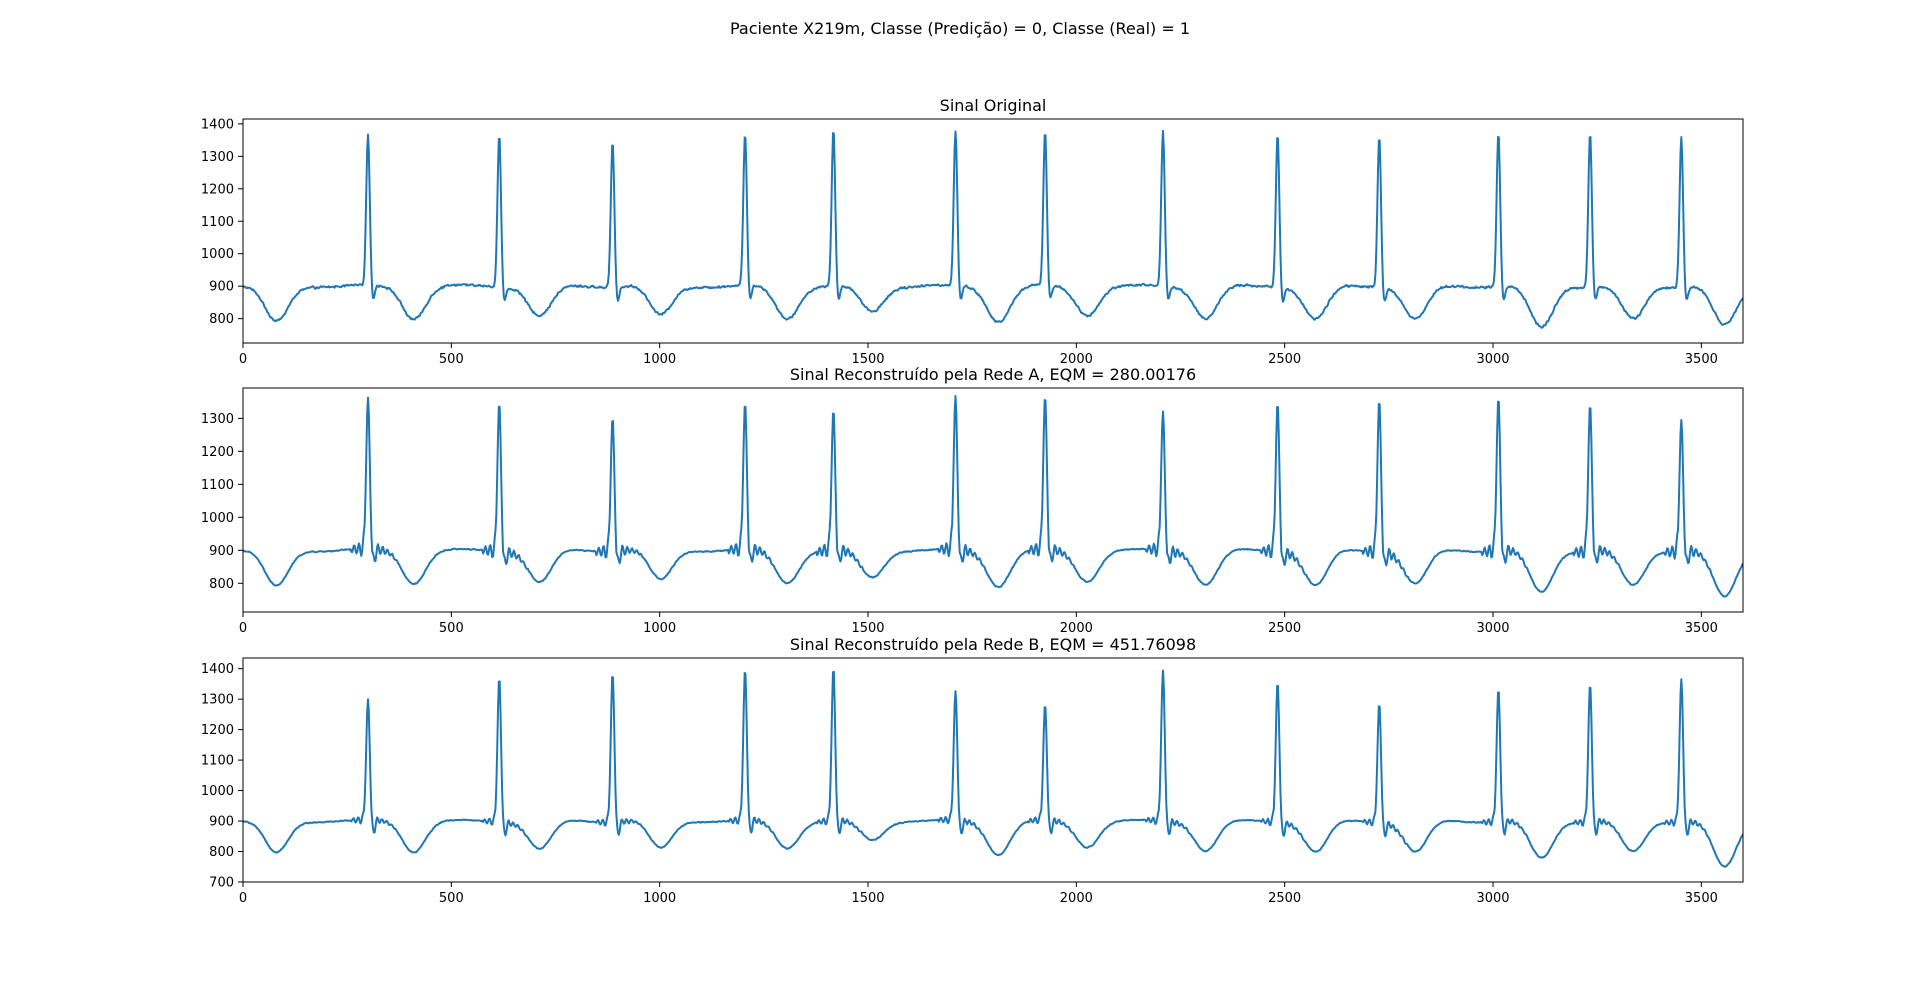 The height and width of the screenshot is (983, 1920). I want to click on subplot-title: Sinal Original, so click(993, 105).